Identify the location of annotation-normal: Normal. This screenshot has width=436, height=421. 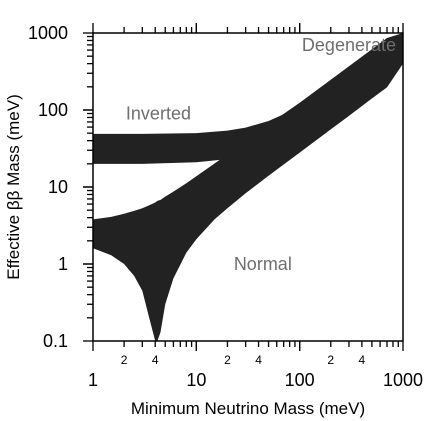
(263, 264).